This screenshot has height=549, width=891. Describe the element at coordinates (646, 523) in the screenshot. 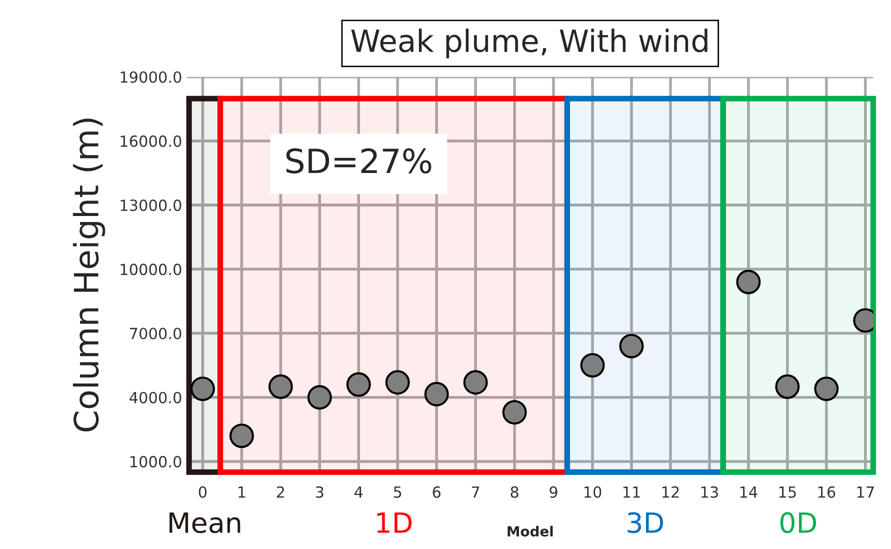

I see `band-label: 3D` at that location.